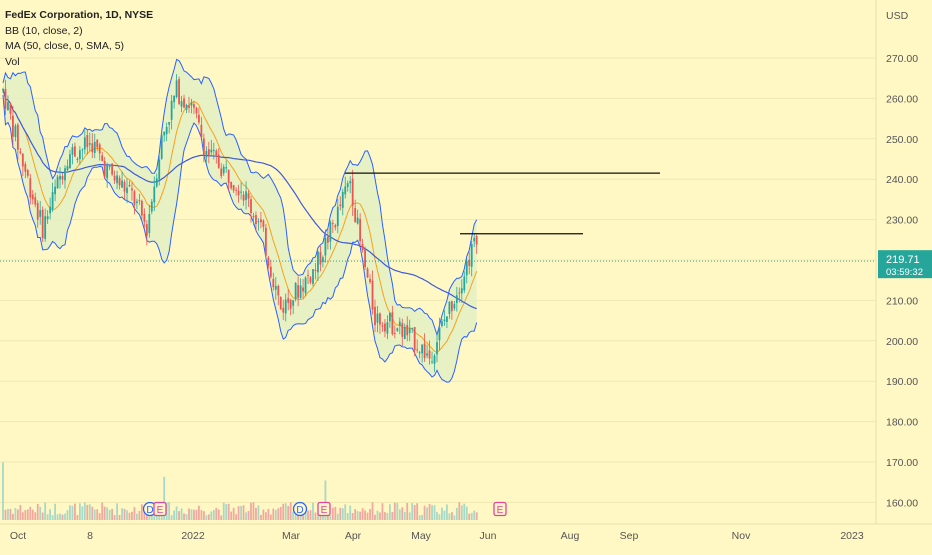  I want to click on dividend-marker-label: D, so click(149, 510).